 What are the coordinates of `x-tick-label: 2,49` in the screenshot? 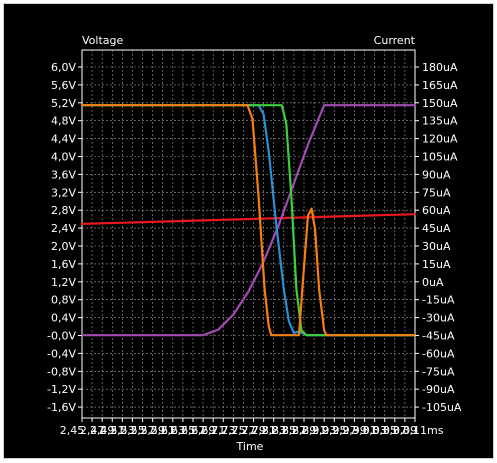 It's located at (102, 430).